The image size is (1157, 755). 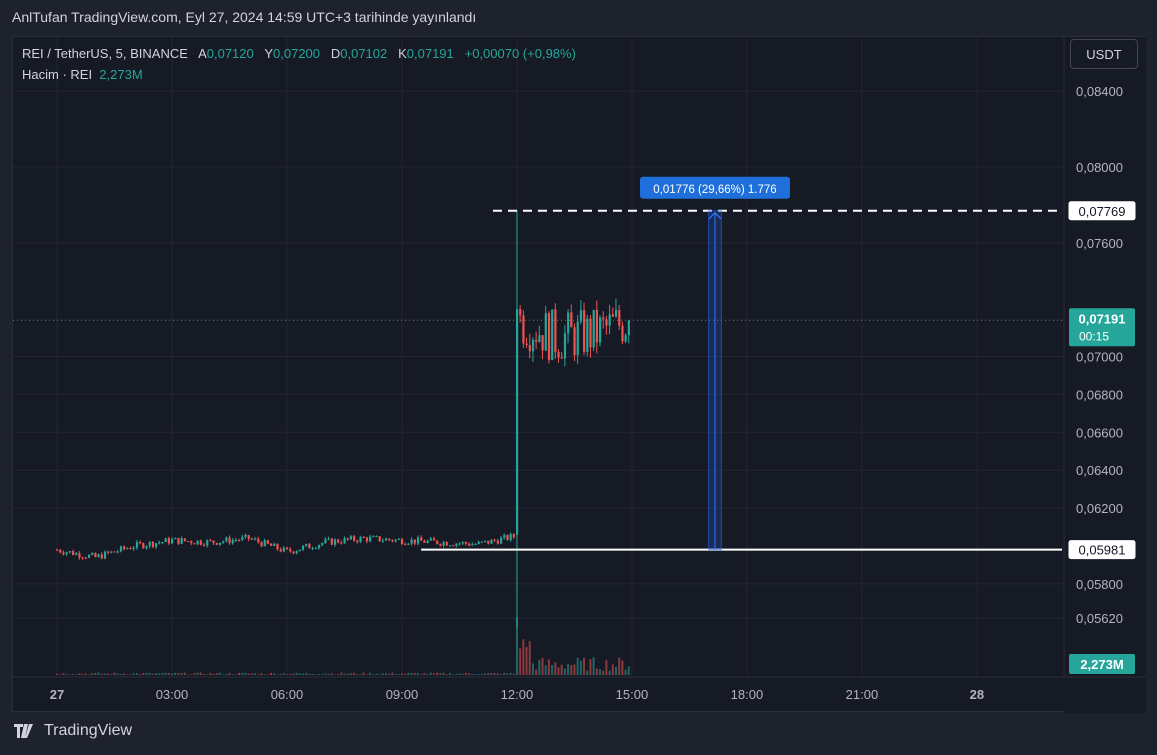 I want to click on x-tick-label: 12:00, so click(x=517, y=694).